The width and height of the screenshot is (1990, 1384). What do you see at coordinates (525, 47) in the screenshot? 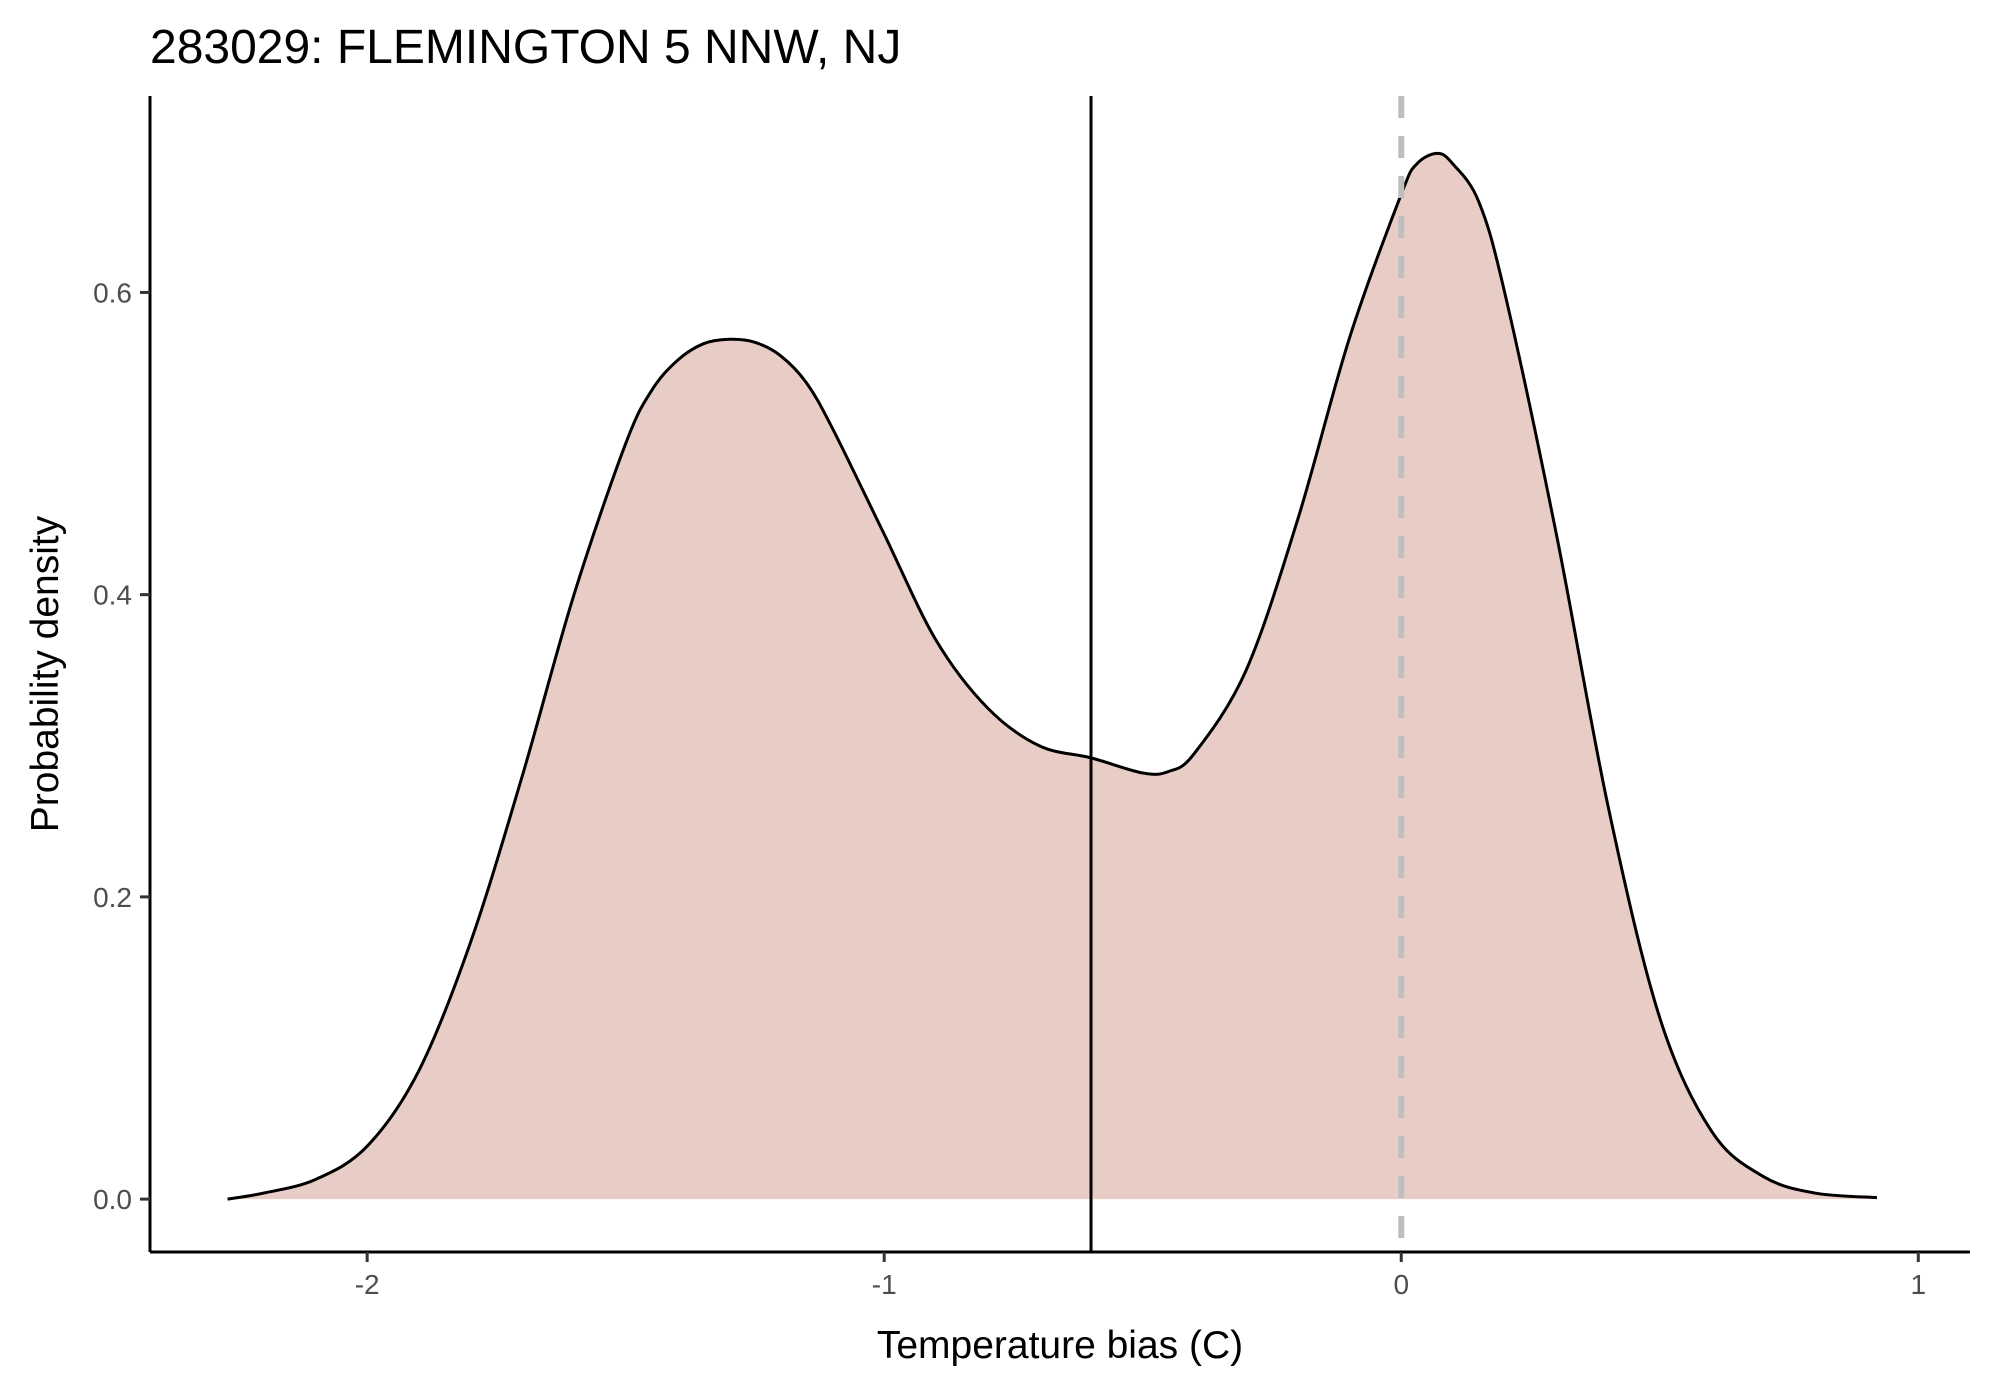
I see `chart-title: 283029: FLEMINGTON 5 NNW, NJ` at bounding box center [525, 47].